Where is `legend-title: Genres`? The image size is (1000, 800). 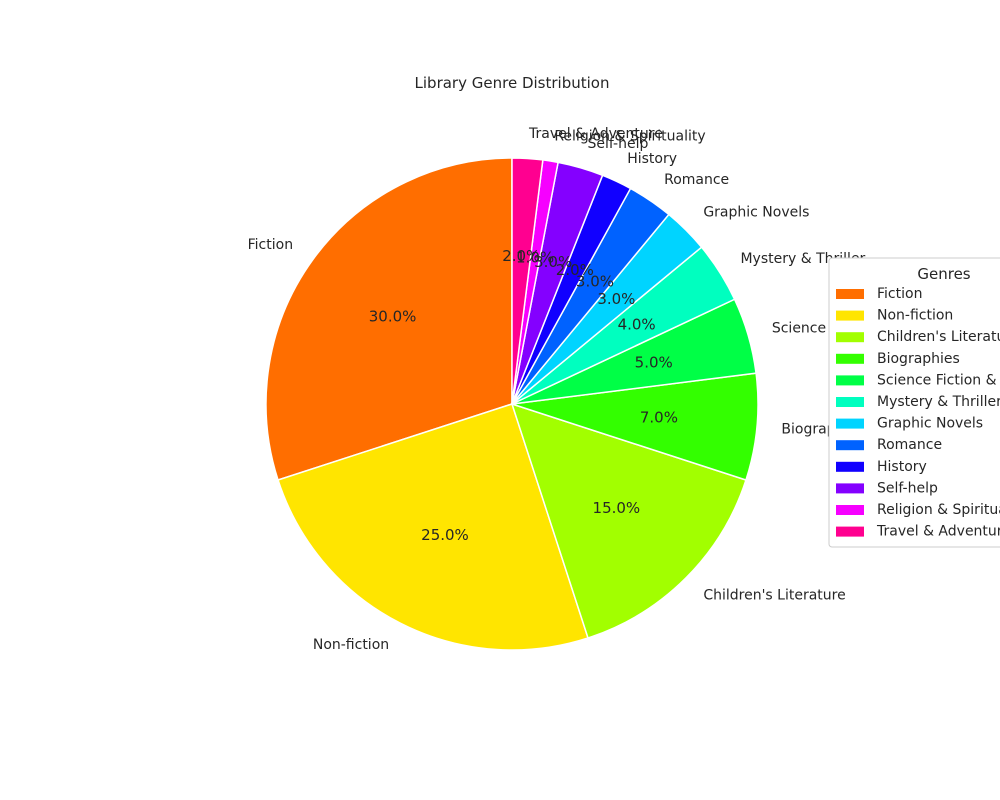
legend-title: Genres is located at coordinates (943, 274).